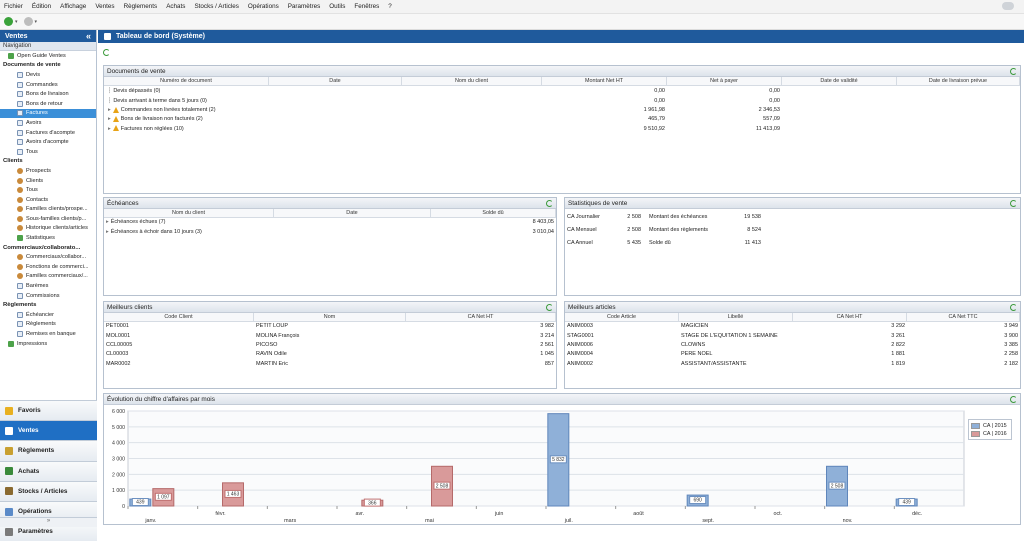 The width and height of the screenshot is (1024, 541). I want to click on legend-item: CA | 2016, so click(990, 434).